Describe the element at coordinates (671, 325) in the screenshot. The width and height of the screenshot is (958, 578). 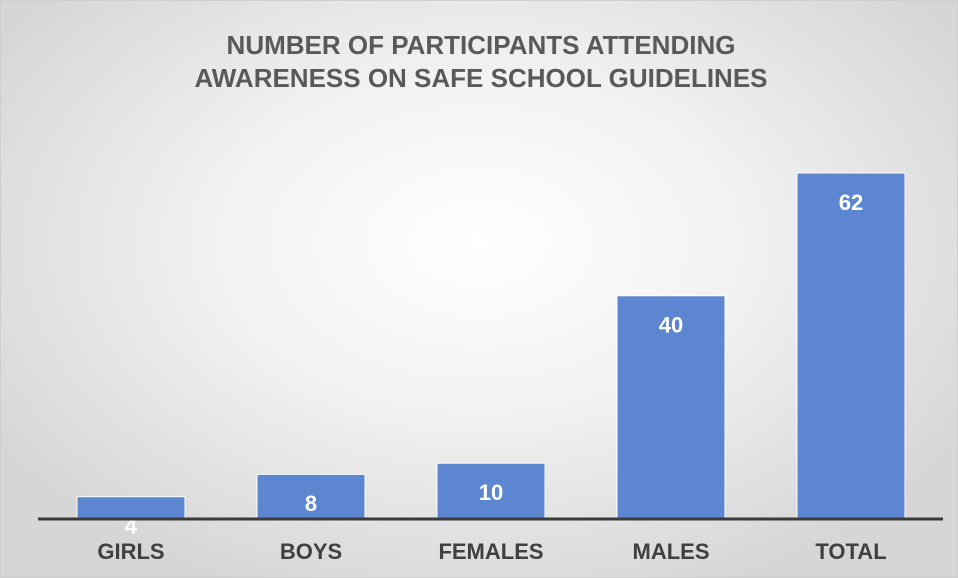
I see `data-label: 40` at that location.